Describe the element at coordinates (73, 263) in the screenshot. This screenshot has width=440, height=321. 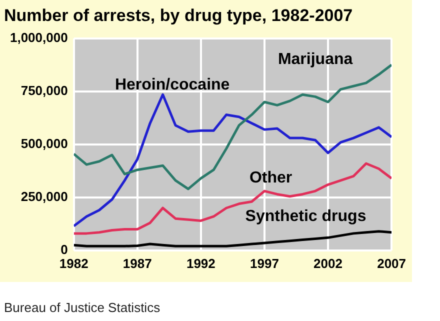
I see `x-tick-label: 1982` at that location.